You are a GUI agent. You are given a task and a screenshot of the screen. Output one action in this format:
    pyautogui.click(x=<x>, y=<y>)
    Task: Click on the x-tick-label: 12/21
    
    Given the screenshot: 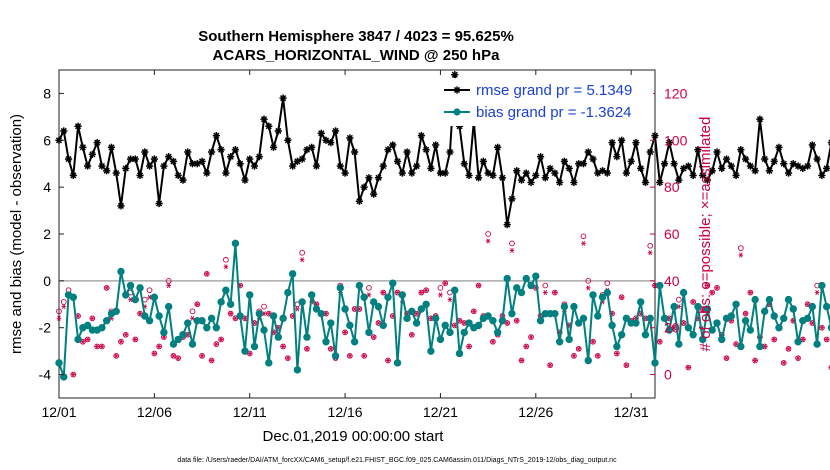 What is the action you would take?
    pyautogui.click(x=440, y=412)
    